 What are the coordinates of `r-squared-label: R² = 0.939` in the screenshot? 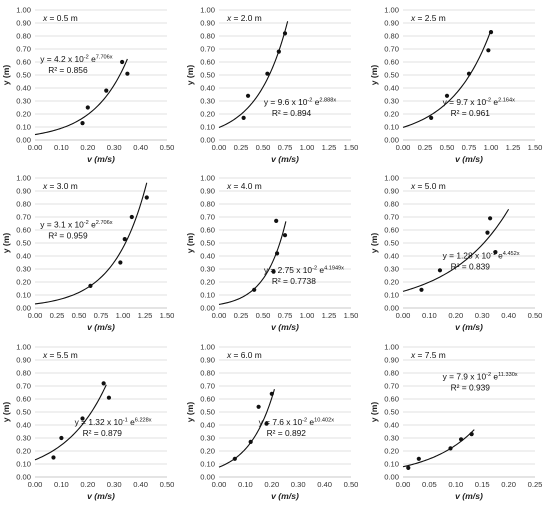 It's located at (471, 388).